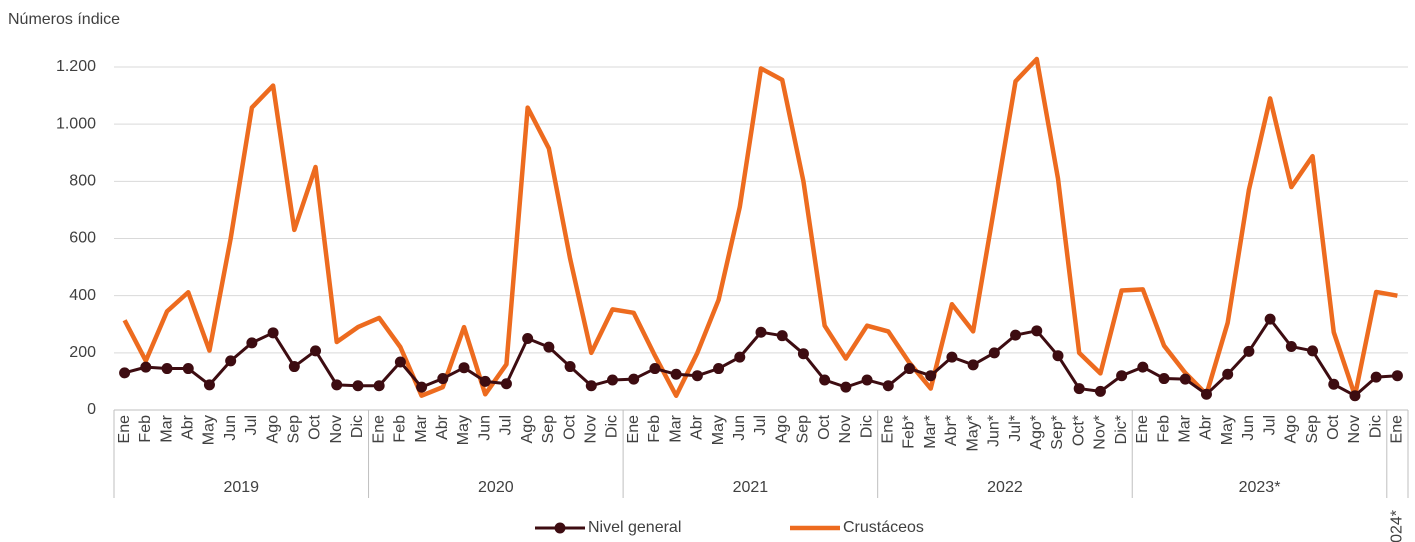  What do you see at coordinates (230, 428) in the screenshot?
I see `x-tick-label: Jun` at bounding box center [230, 428].